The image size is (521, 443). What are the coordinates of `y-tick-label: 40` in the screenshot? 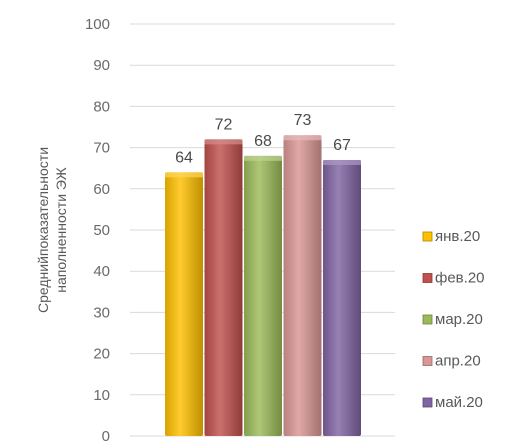 It's located at (101, 271).